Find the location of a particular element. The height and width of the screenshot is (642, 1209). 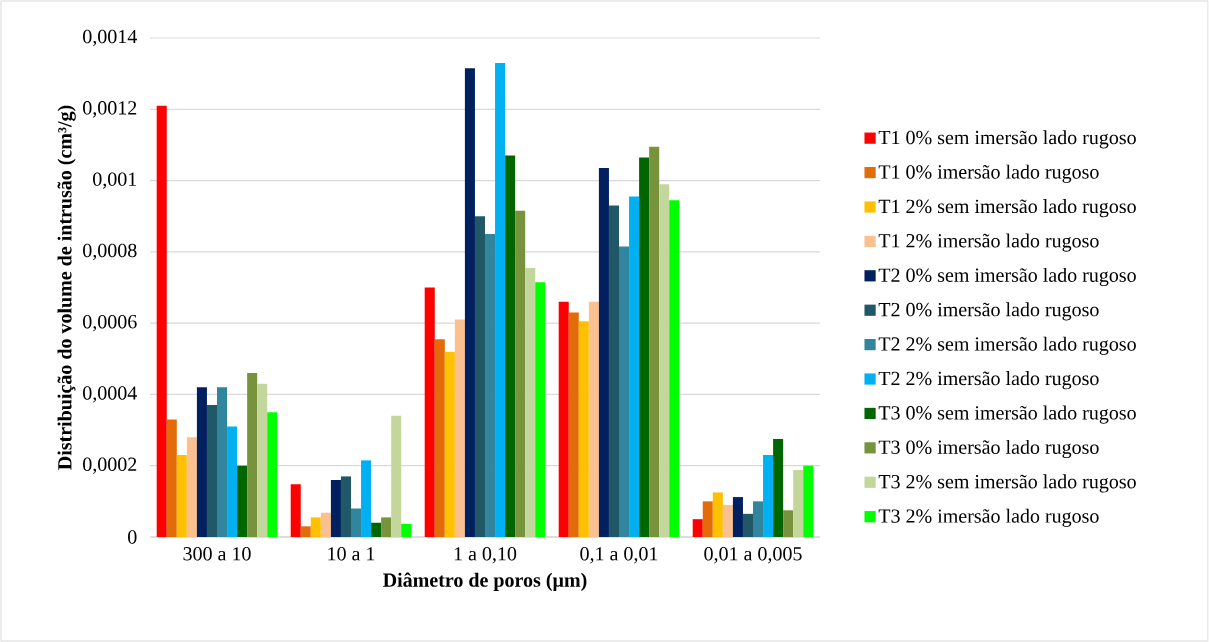

legend-label: T1 0% imersão lado rugoso is located at coordinates (988, 173).